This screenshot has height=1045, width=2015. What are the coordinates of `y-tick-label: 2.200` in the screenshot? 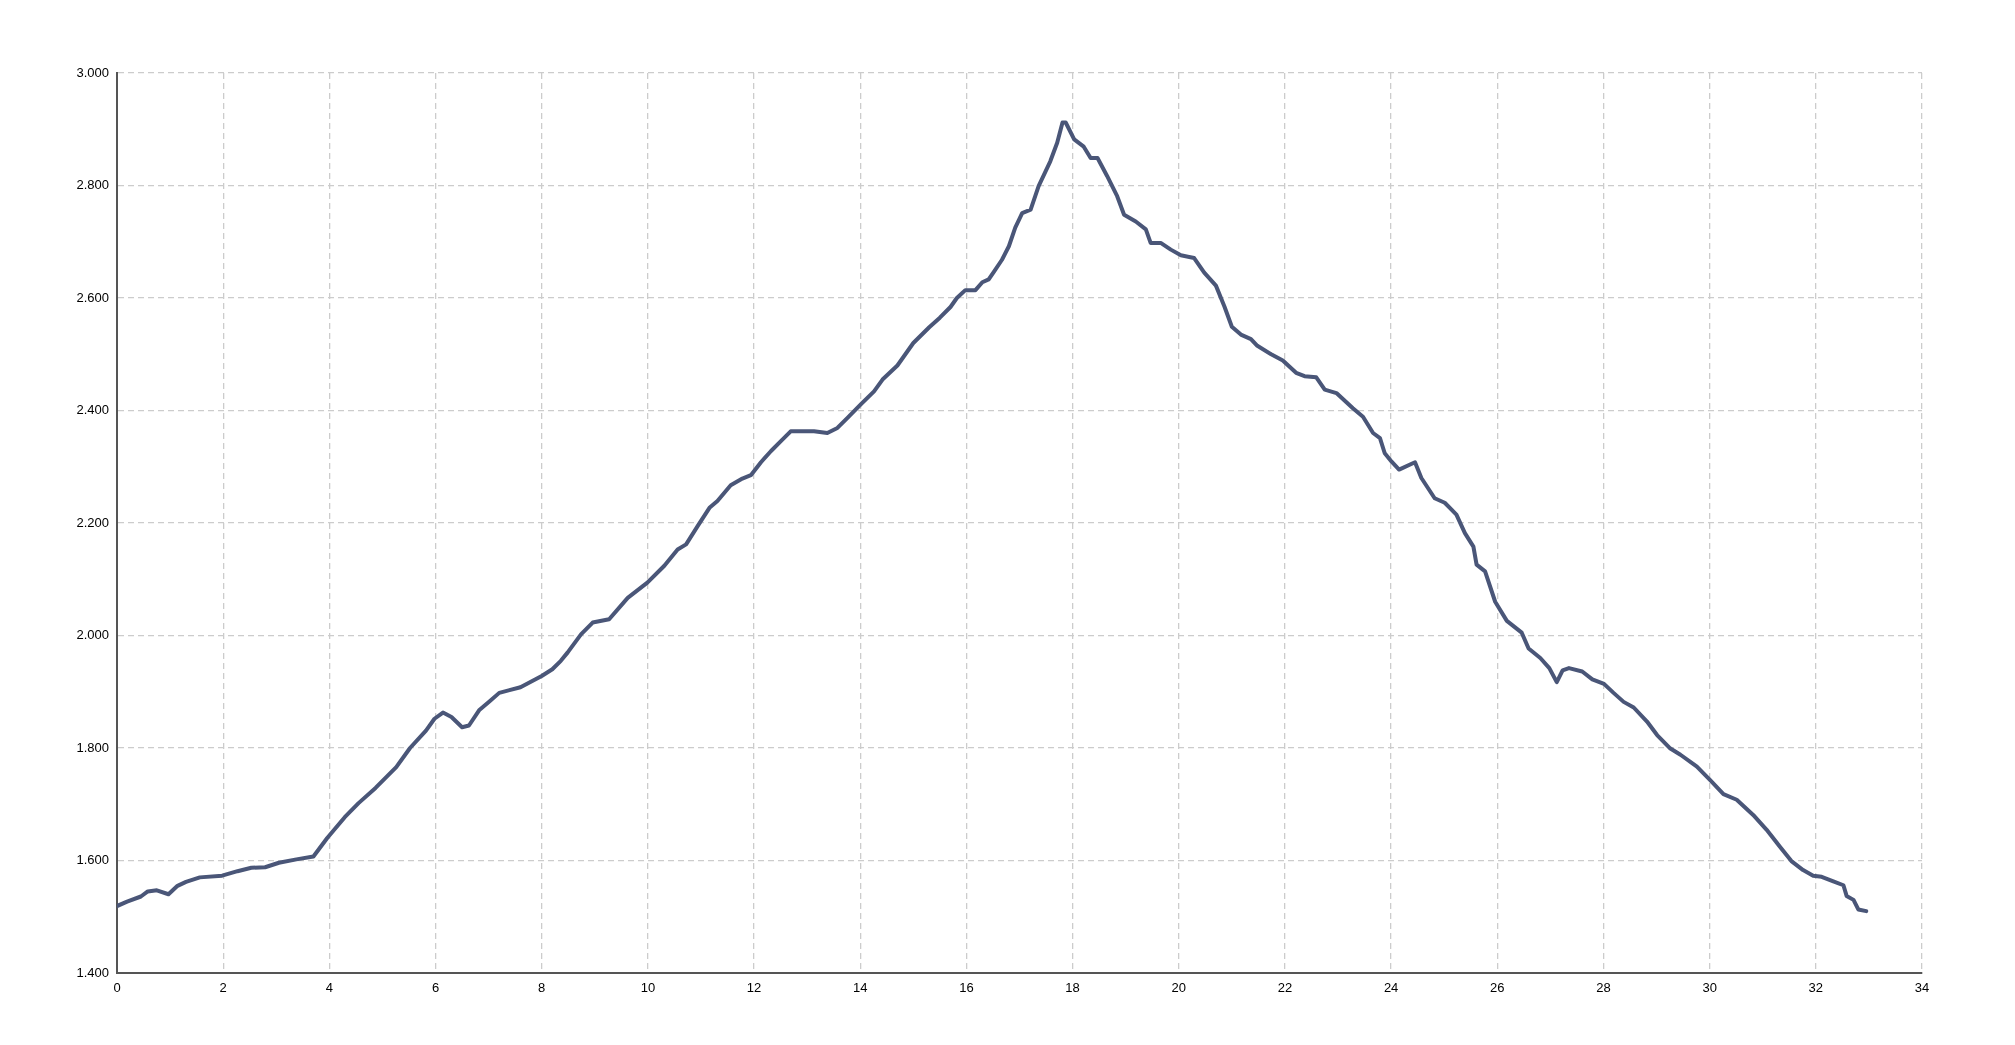 It's located at (92, 522).